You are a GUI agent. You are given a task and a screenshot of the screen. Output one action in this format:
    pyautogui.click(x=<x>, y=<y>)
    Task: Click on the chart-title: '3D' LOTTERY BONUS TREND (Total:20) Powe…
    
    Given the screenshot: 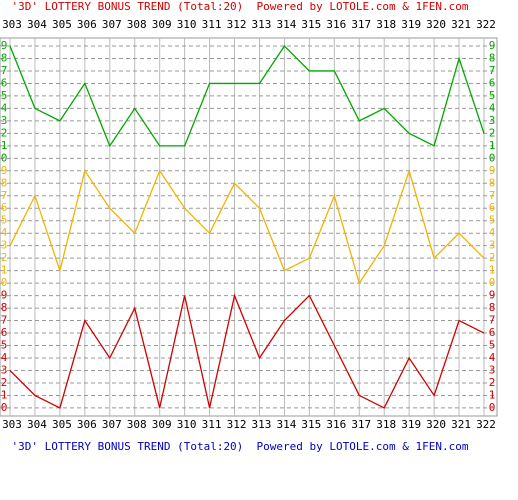 What is the action you would take?
    pyautogui.click(x=240, y=6)
    